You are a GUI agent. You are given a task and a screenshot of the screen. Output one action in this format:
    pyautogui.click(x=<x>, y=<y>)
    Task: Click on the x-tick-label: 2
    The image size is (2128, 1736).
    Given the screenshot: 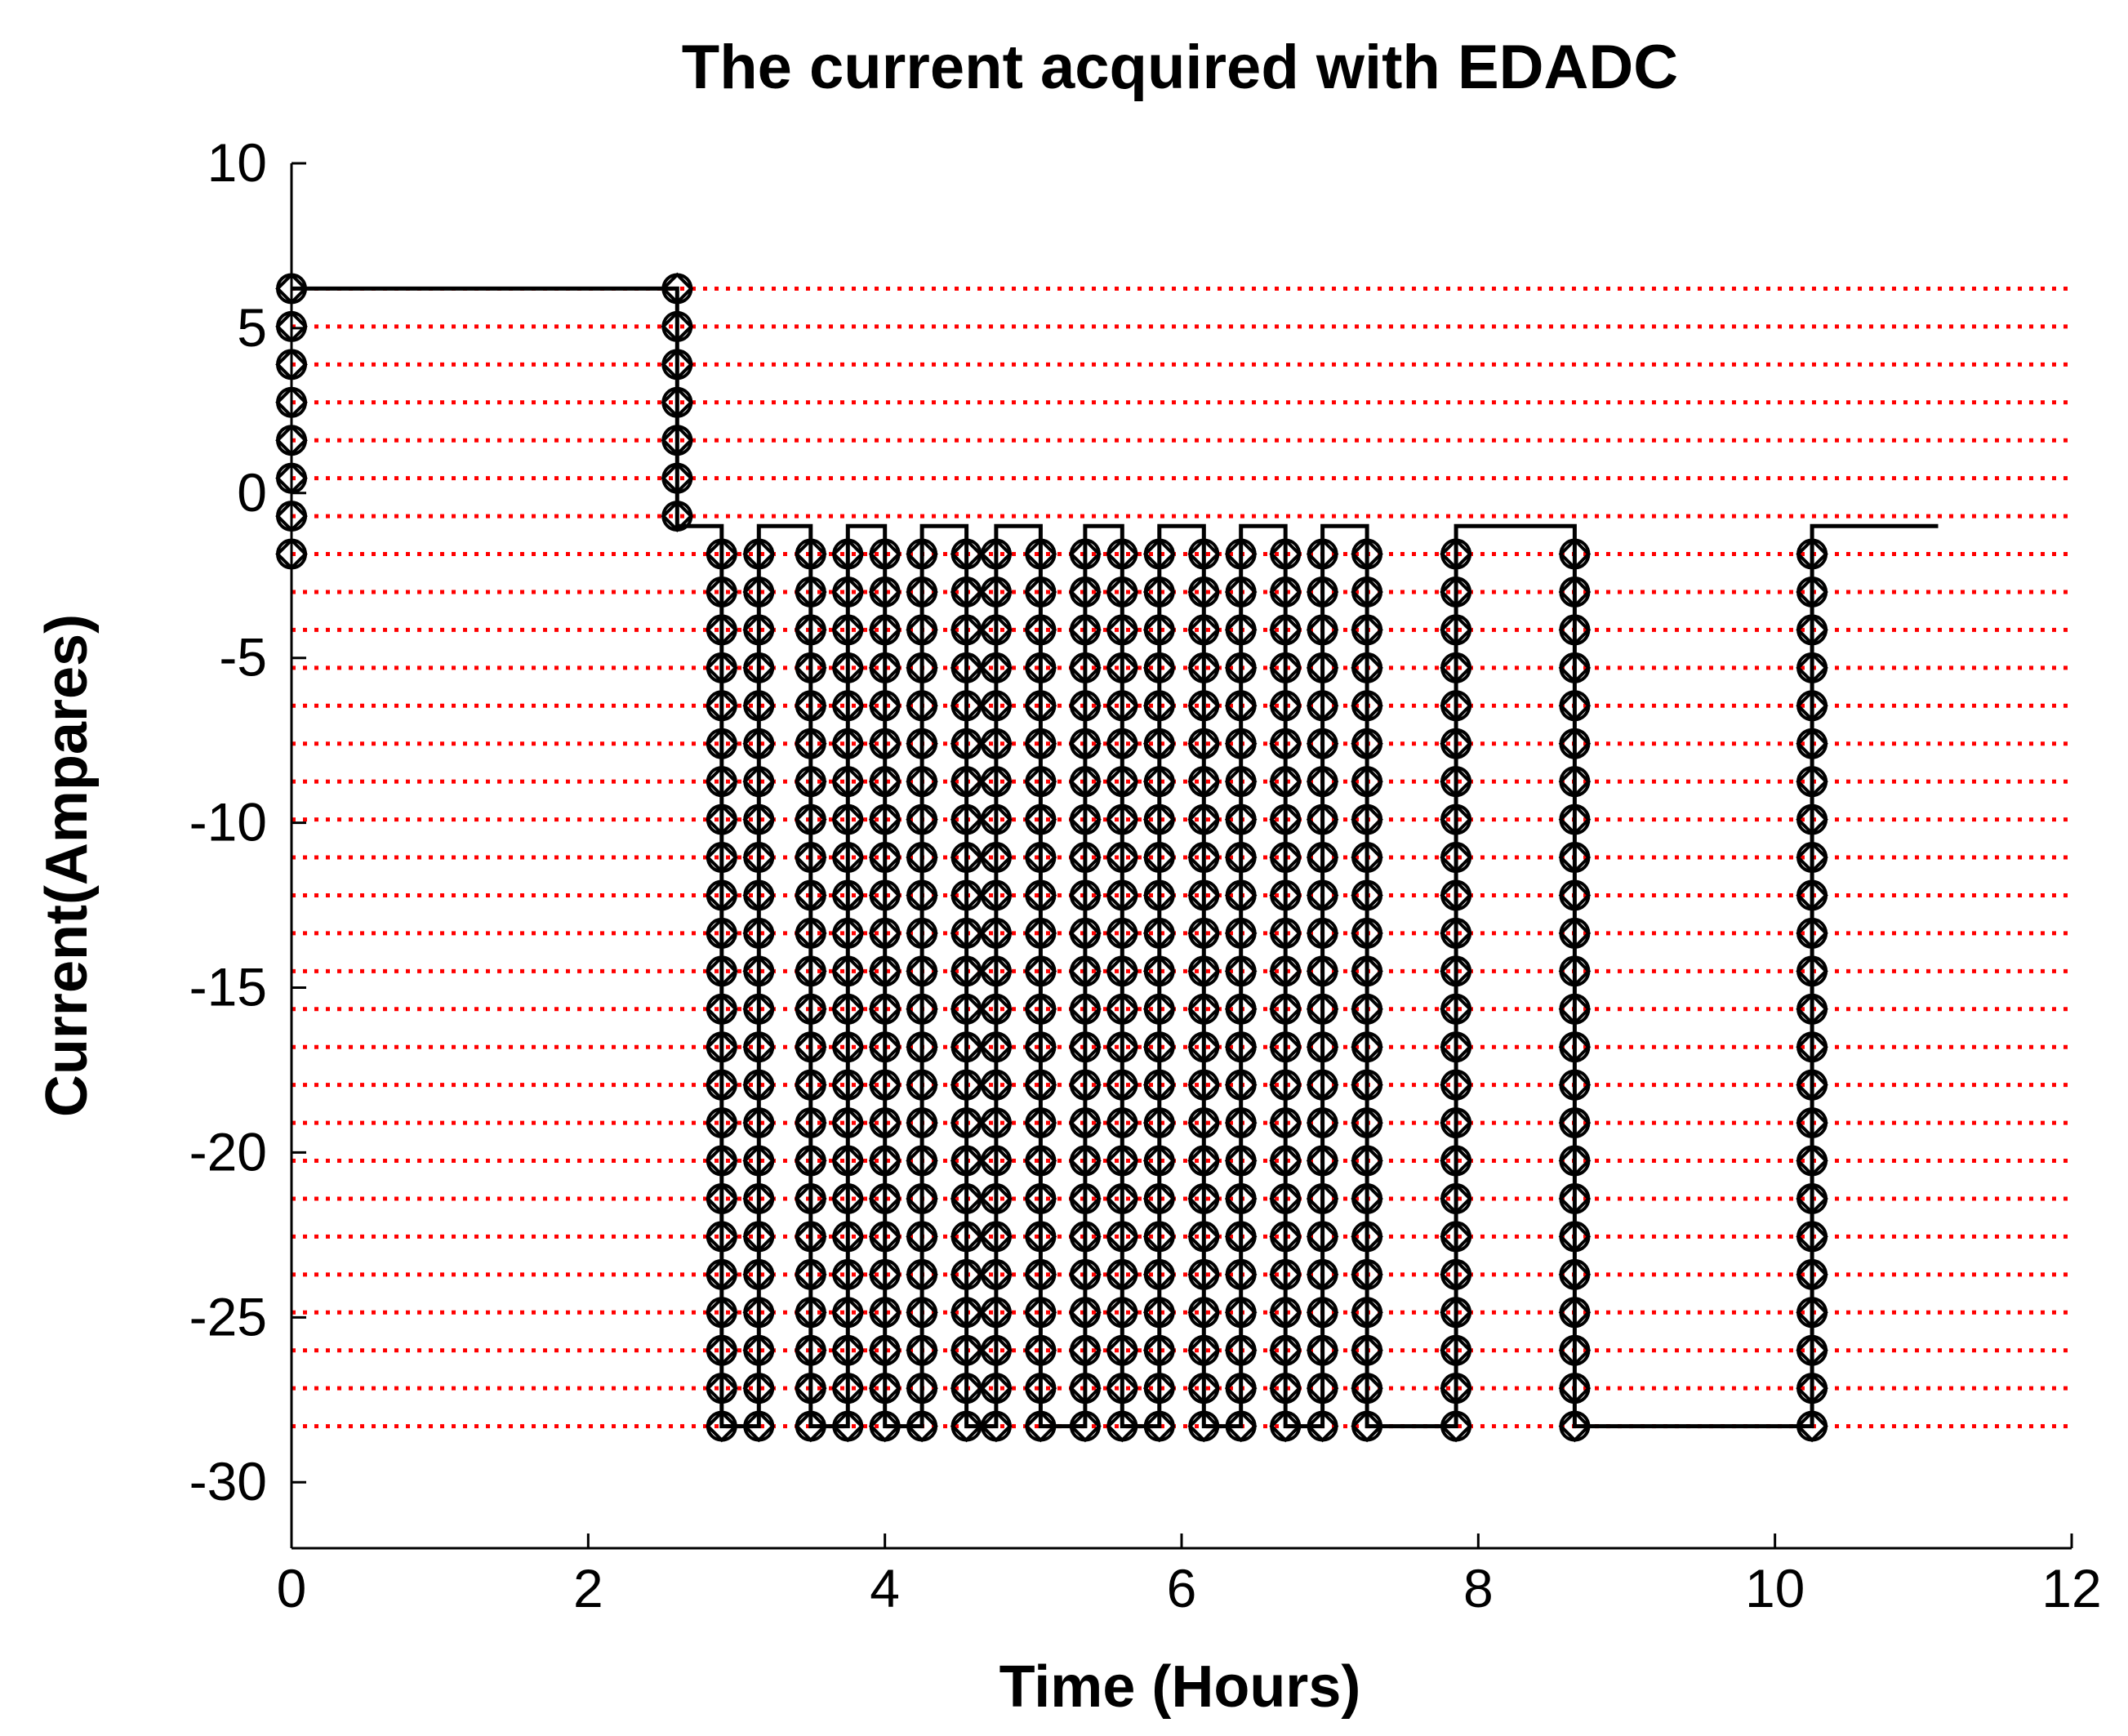 What is the action you would take?
    pyautogui.click(x=588, y=1588)
    